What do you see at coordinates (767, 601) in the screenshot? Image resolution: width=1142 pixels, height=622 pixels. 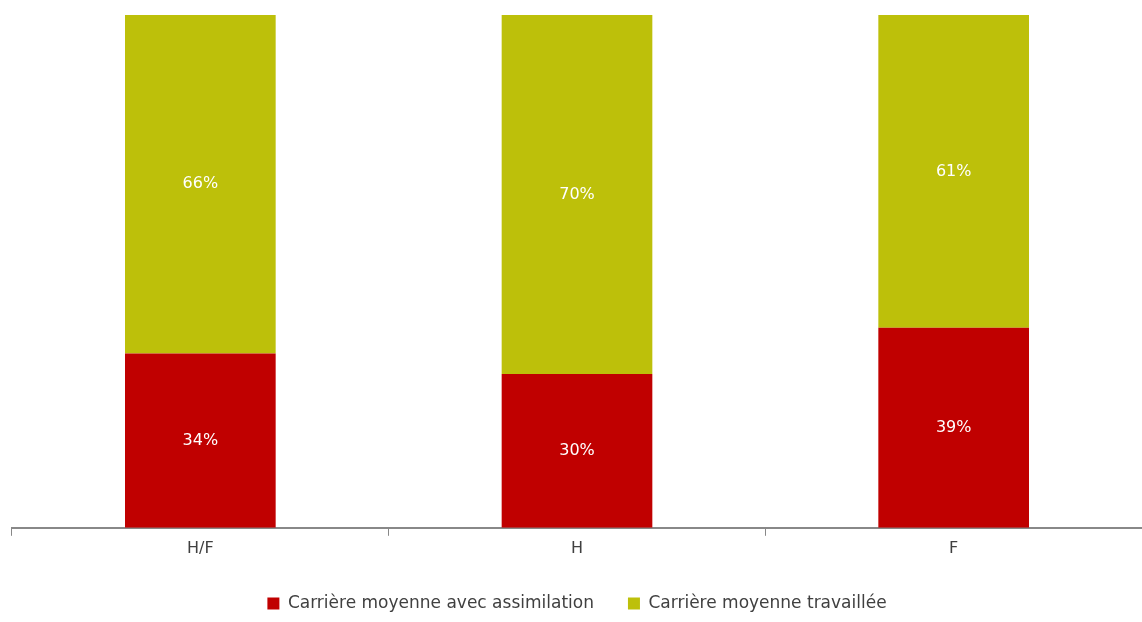 I see `legend-label: Carrière moyenne travaillée` at bounding box center [767, 601].